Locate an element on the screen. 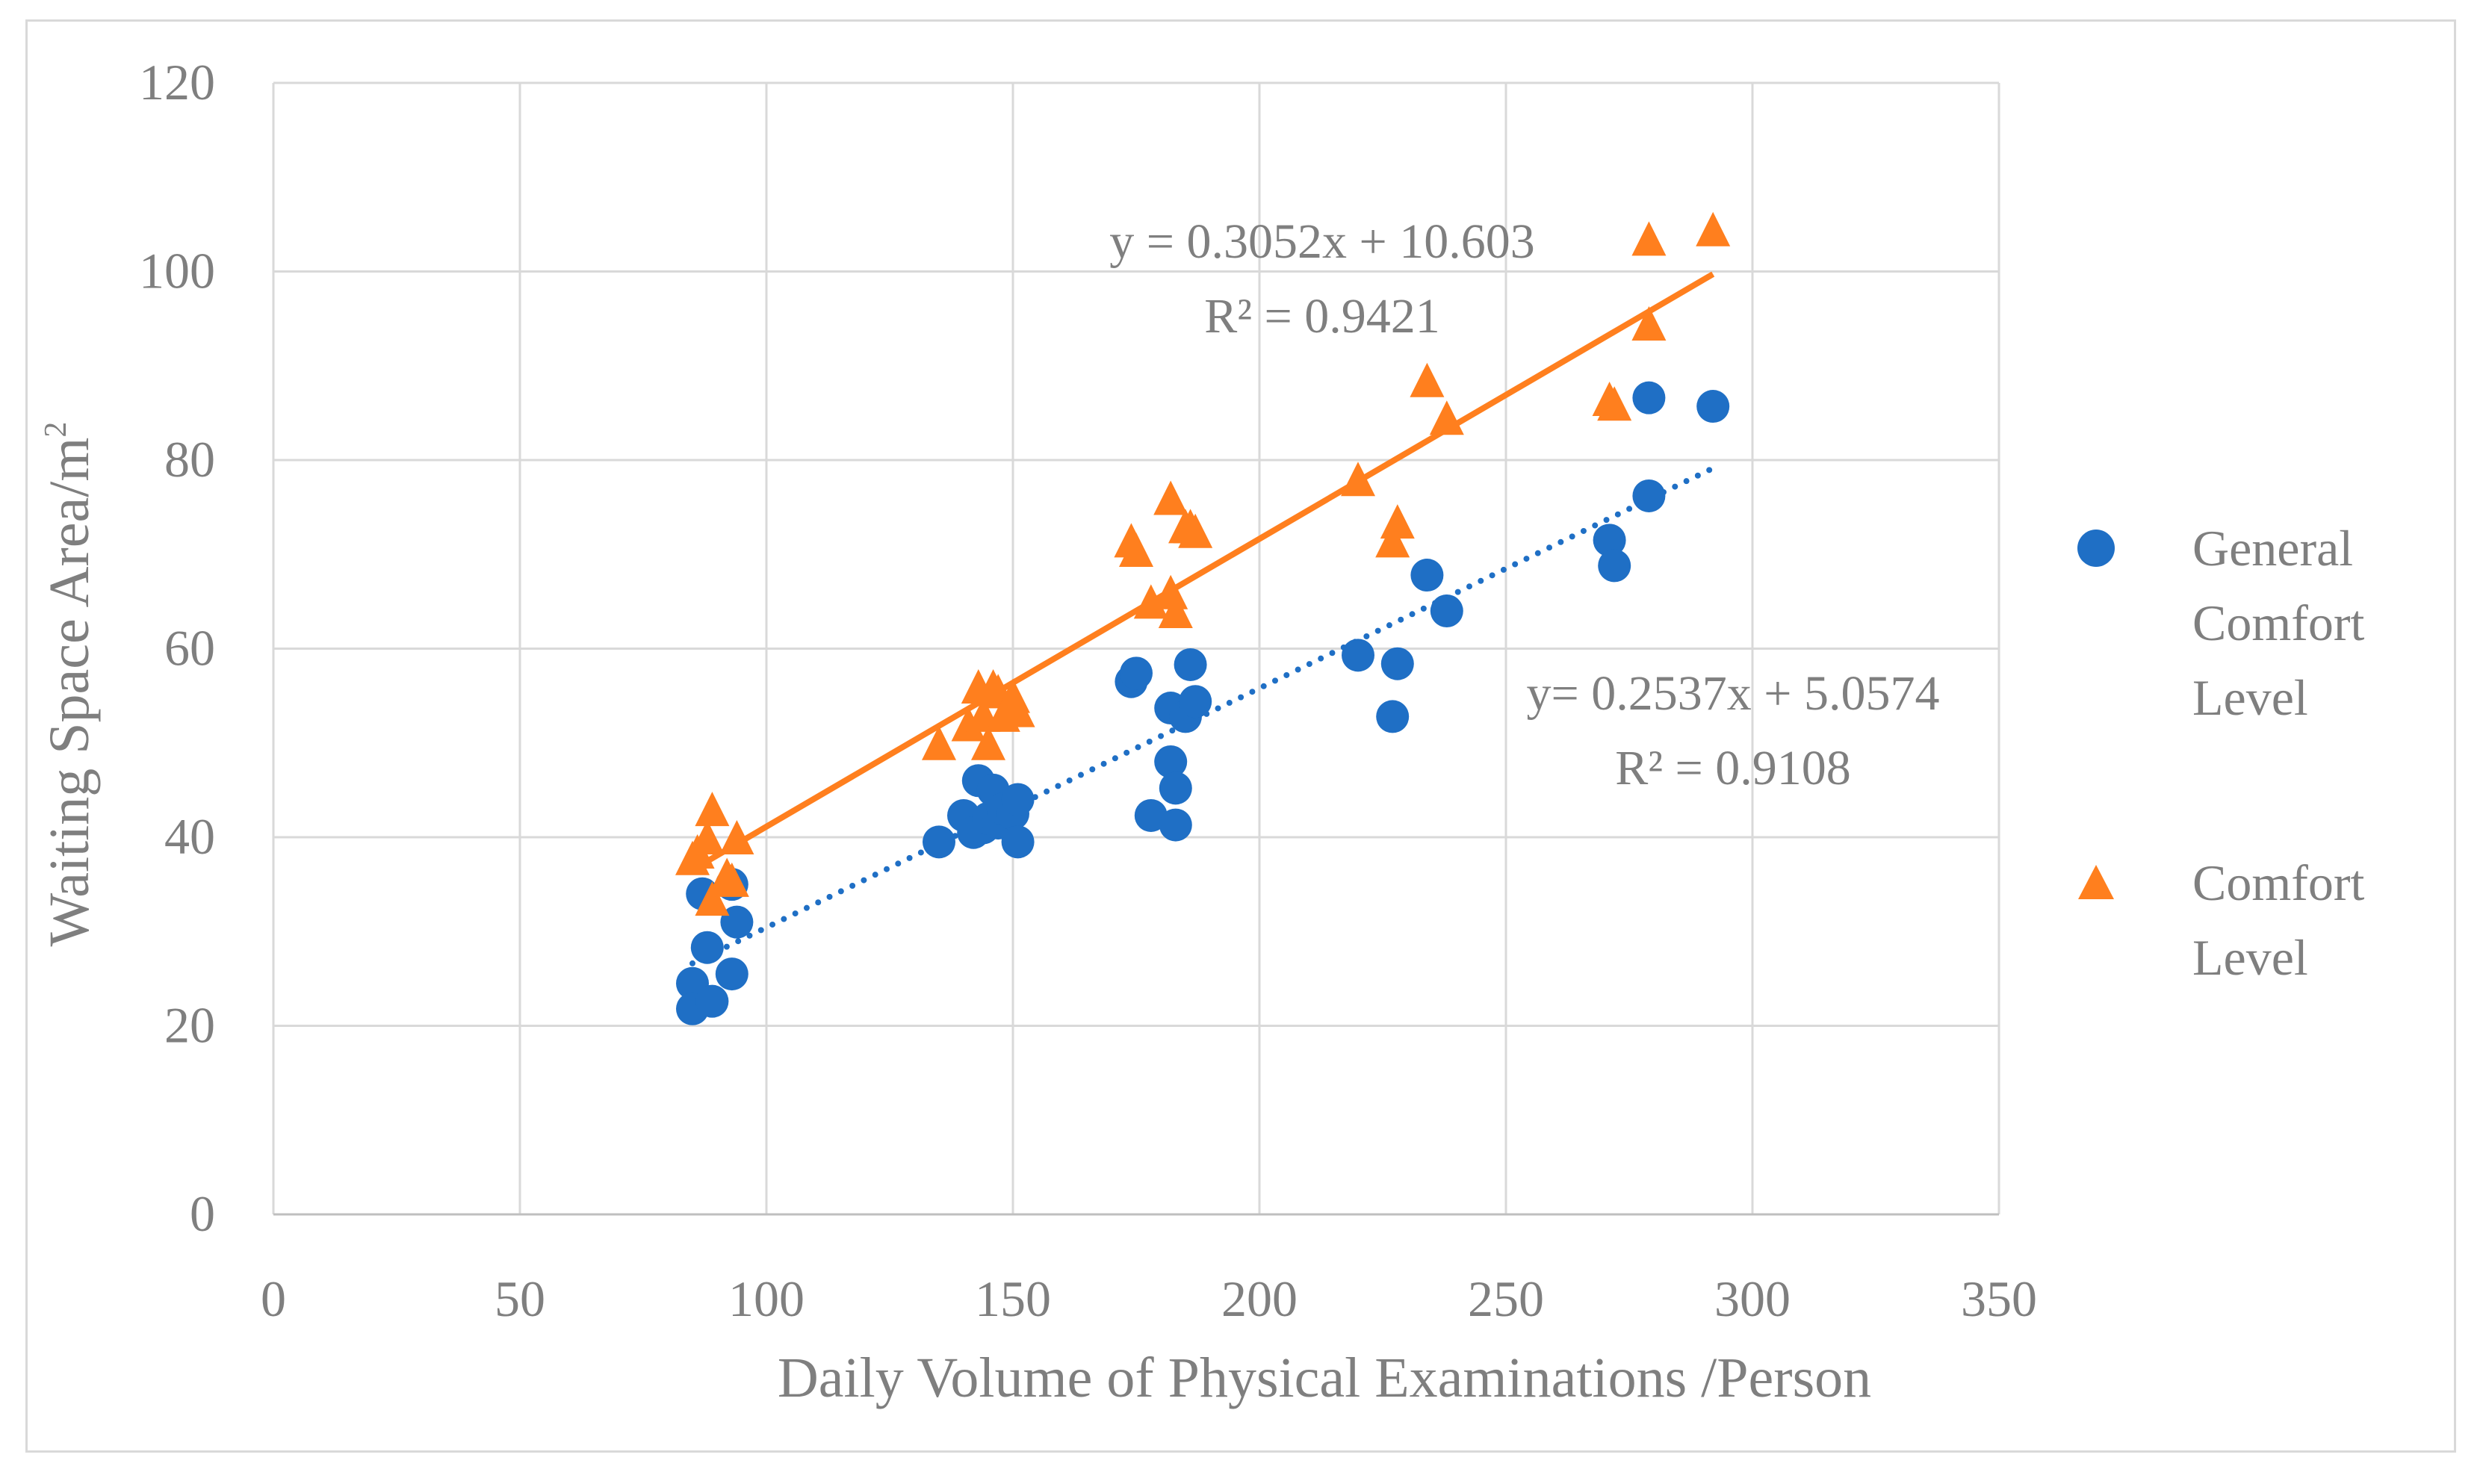 The height and width of the screenshot is (1484, 2486). y-tick-label: 40 is located at coordinates (189, 837).